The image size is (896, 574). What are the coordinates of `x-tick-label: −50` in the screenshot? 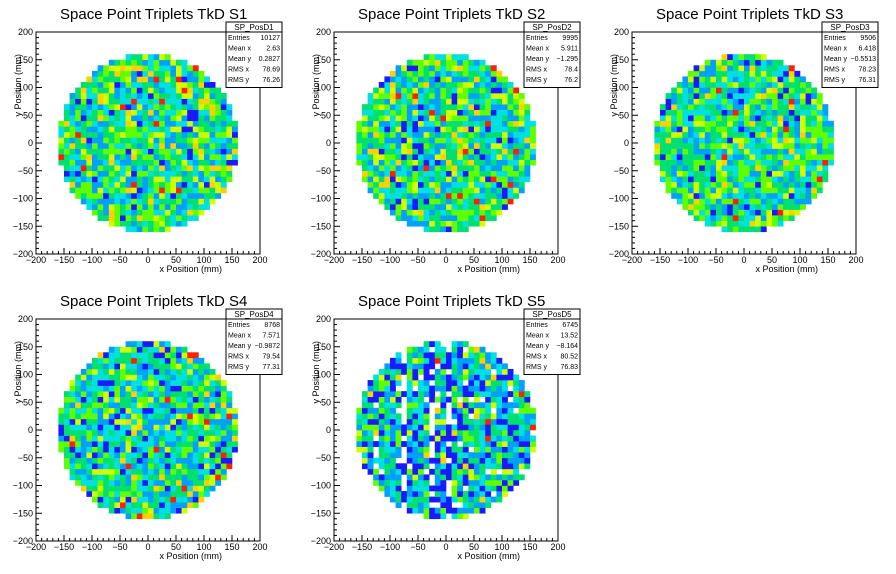 It's located at (715, 260).